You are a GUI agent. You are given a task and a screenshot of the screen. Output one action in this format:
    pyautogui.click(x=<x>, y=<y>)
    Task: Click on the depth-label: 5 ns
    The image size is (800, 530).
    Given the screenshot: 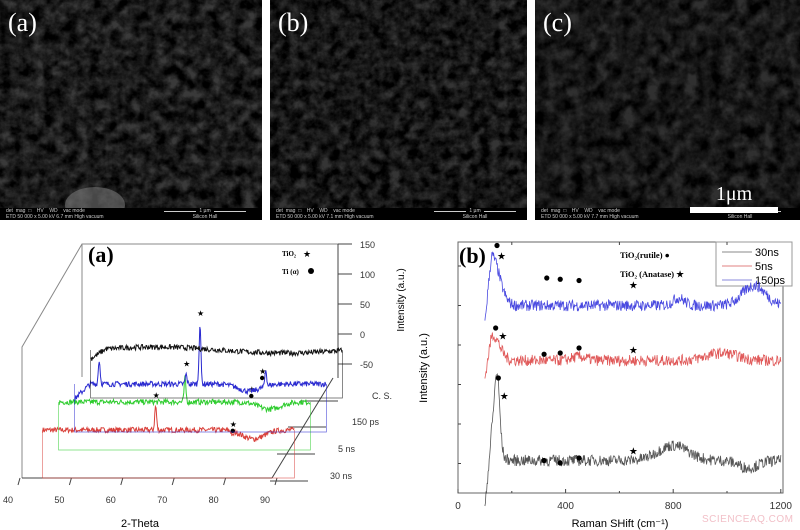 What is the action you would take?
    pyautogui.click(x=347, y=449)
    